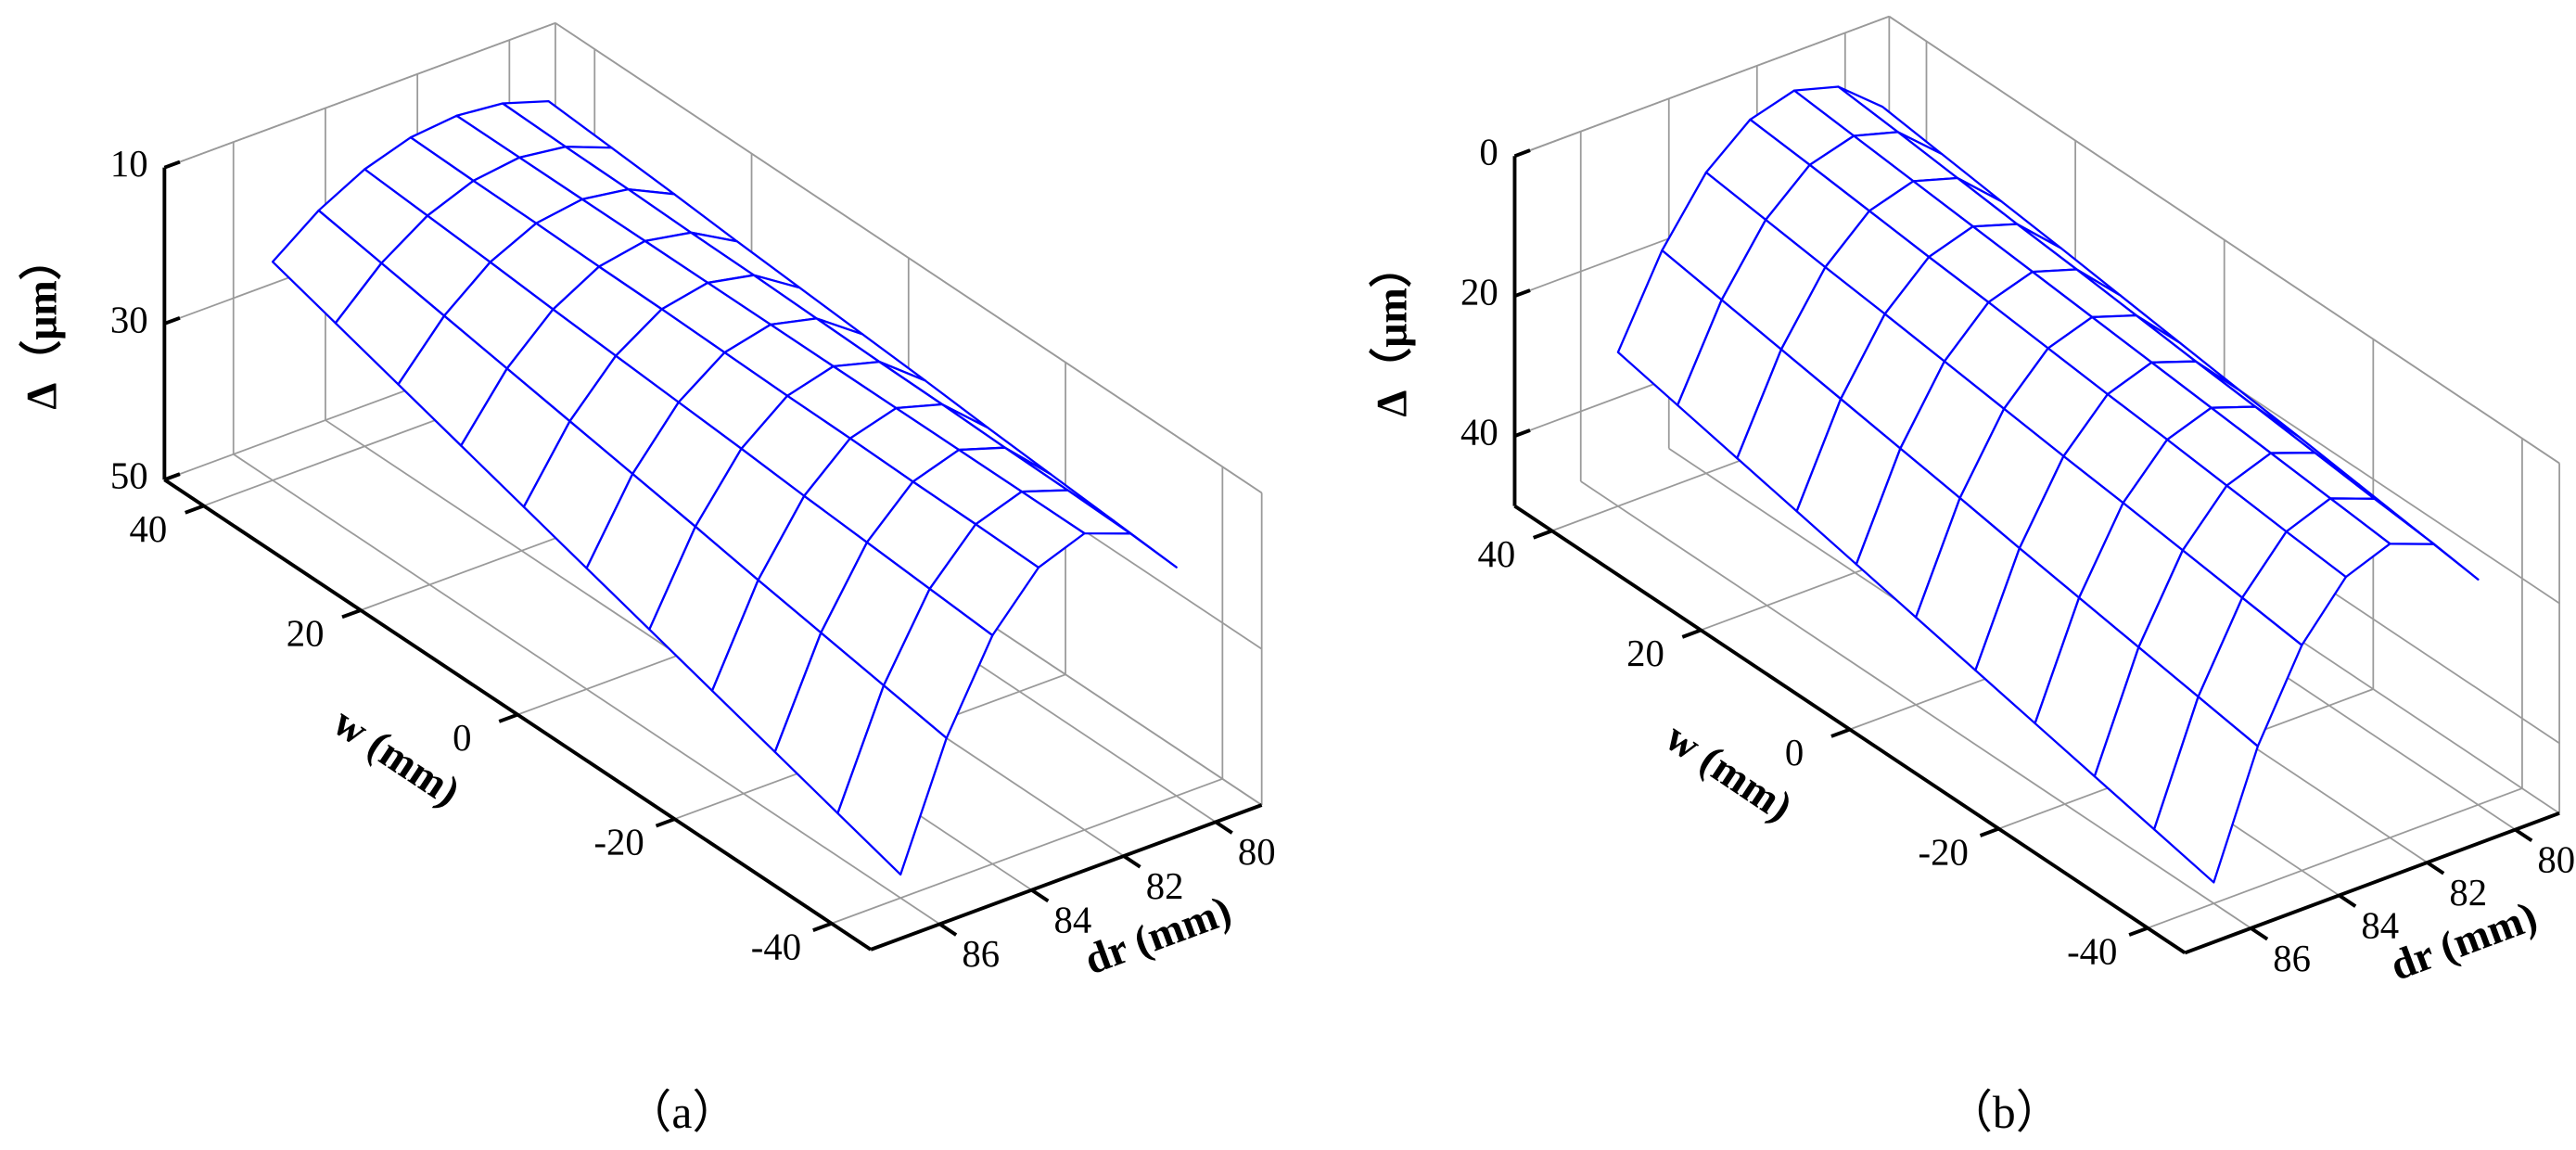 The height and width of the screenshot is (1150, 2576). Describe the element at coordinates (129, 476) in the screenshot. I see `z-tick-label: 50` at that location.